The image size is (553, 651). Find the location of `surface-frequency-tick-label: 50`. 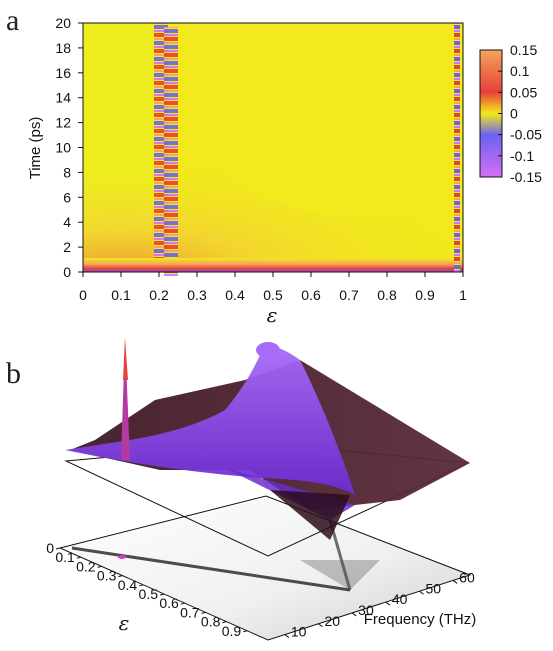

surface-frequency-tick-label: 50 is located at coordinates (434, 588).